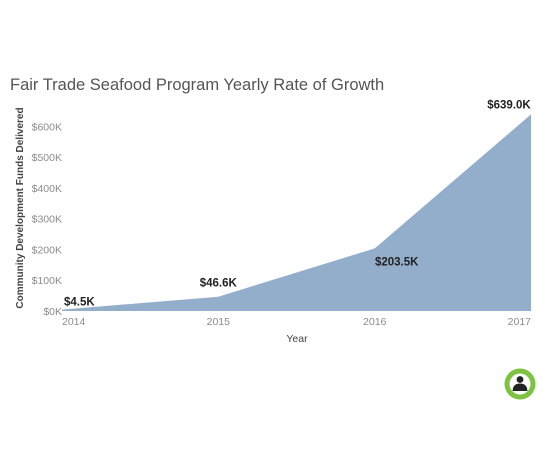  What do you see at coordinates (47, 189) in the screenshot?
I see `y-tick-label: $400K` at bounding box center [47, 189].